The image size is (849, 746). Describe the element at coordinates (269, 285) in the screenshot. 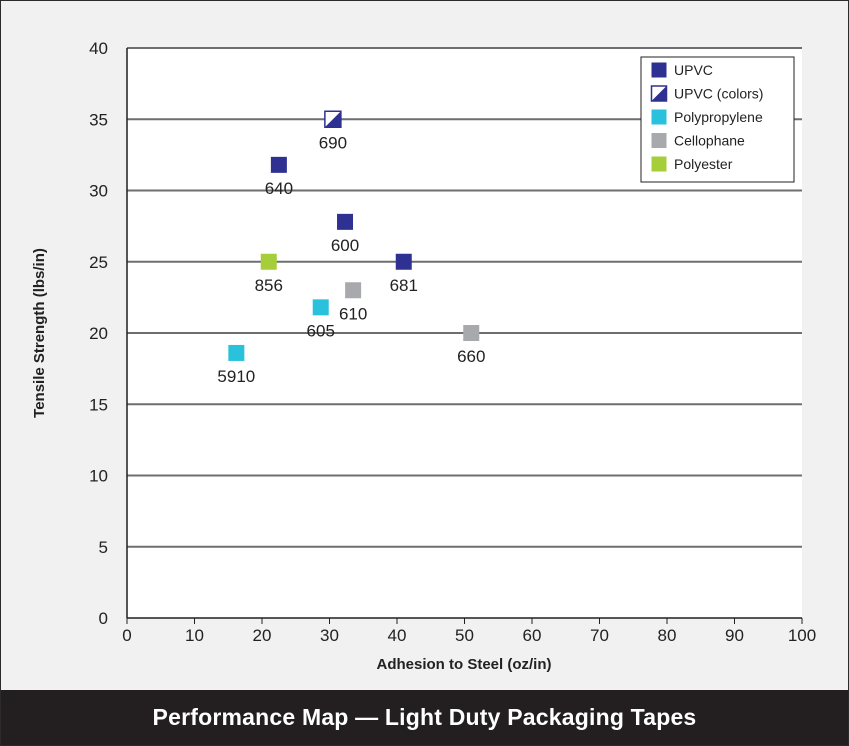

I see `point-label-856: 856` at that location.